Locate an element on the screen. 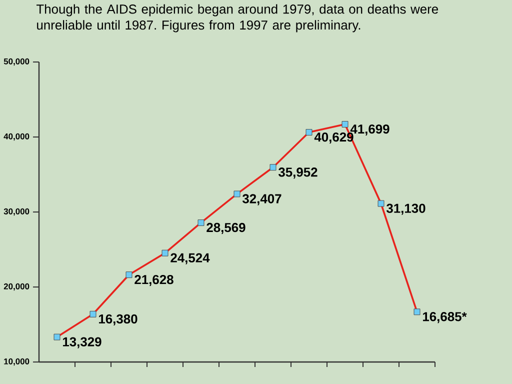 This screenshot has width=512, height=384. data-label: 24,524 is located at coordinates (190, 258).